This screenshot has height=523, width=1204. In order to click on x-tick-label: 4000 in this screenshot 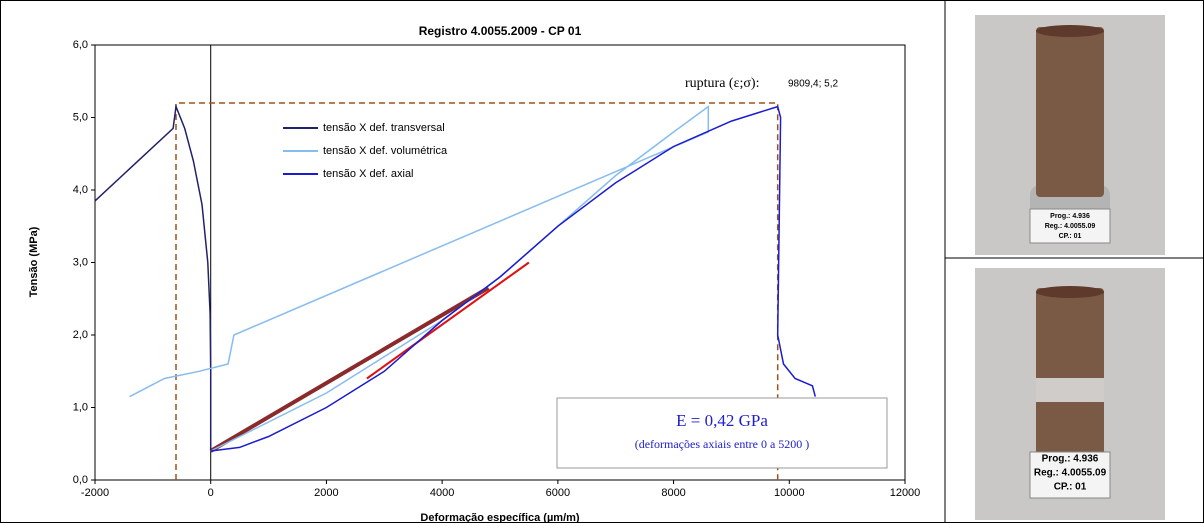, I will do `click(442, 493)`.